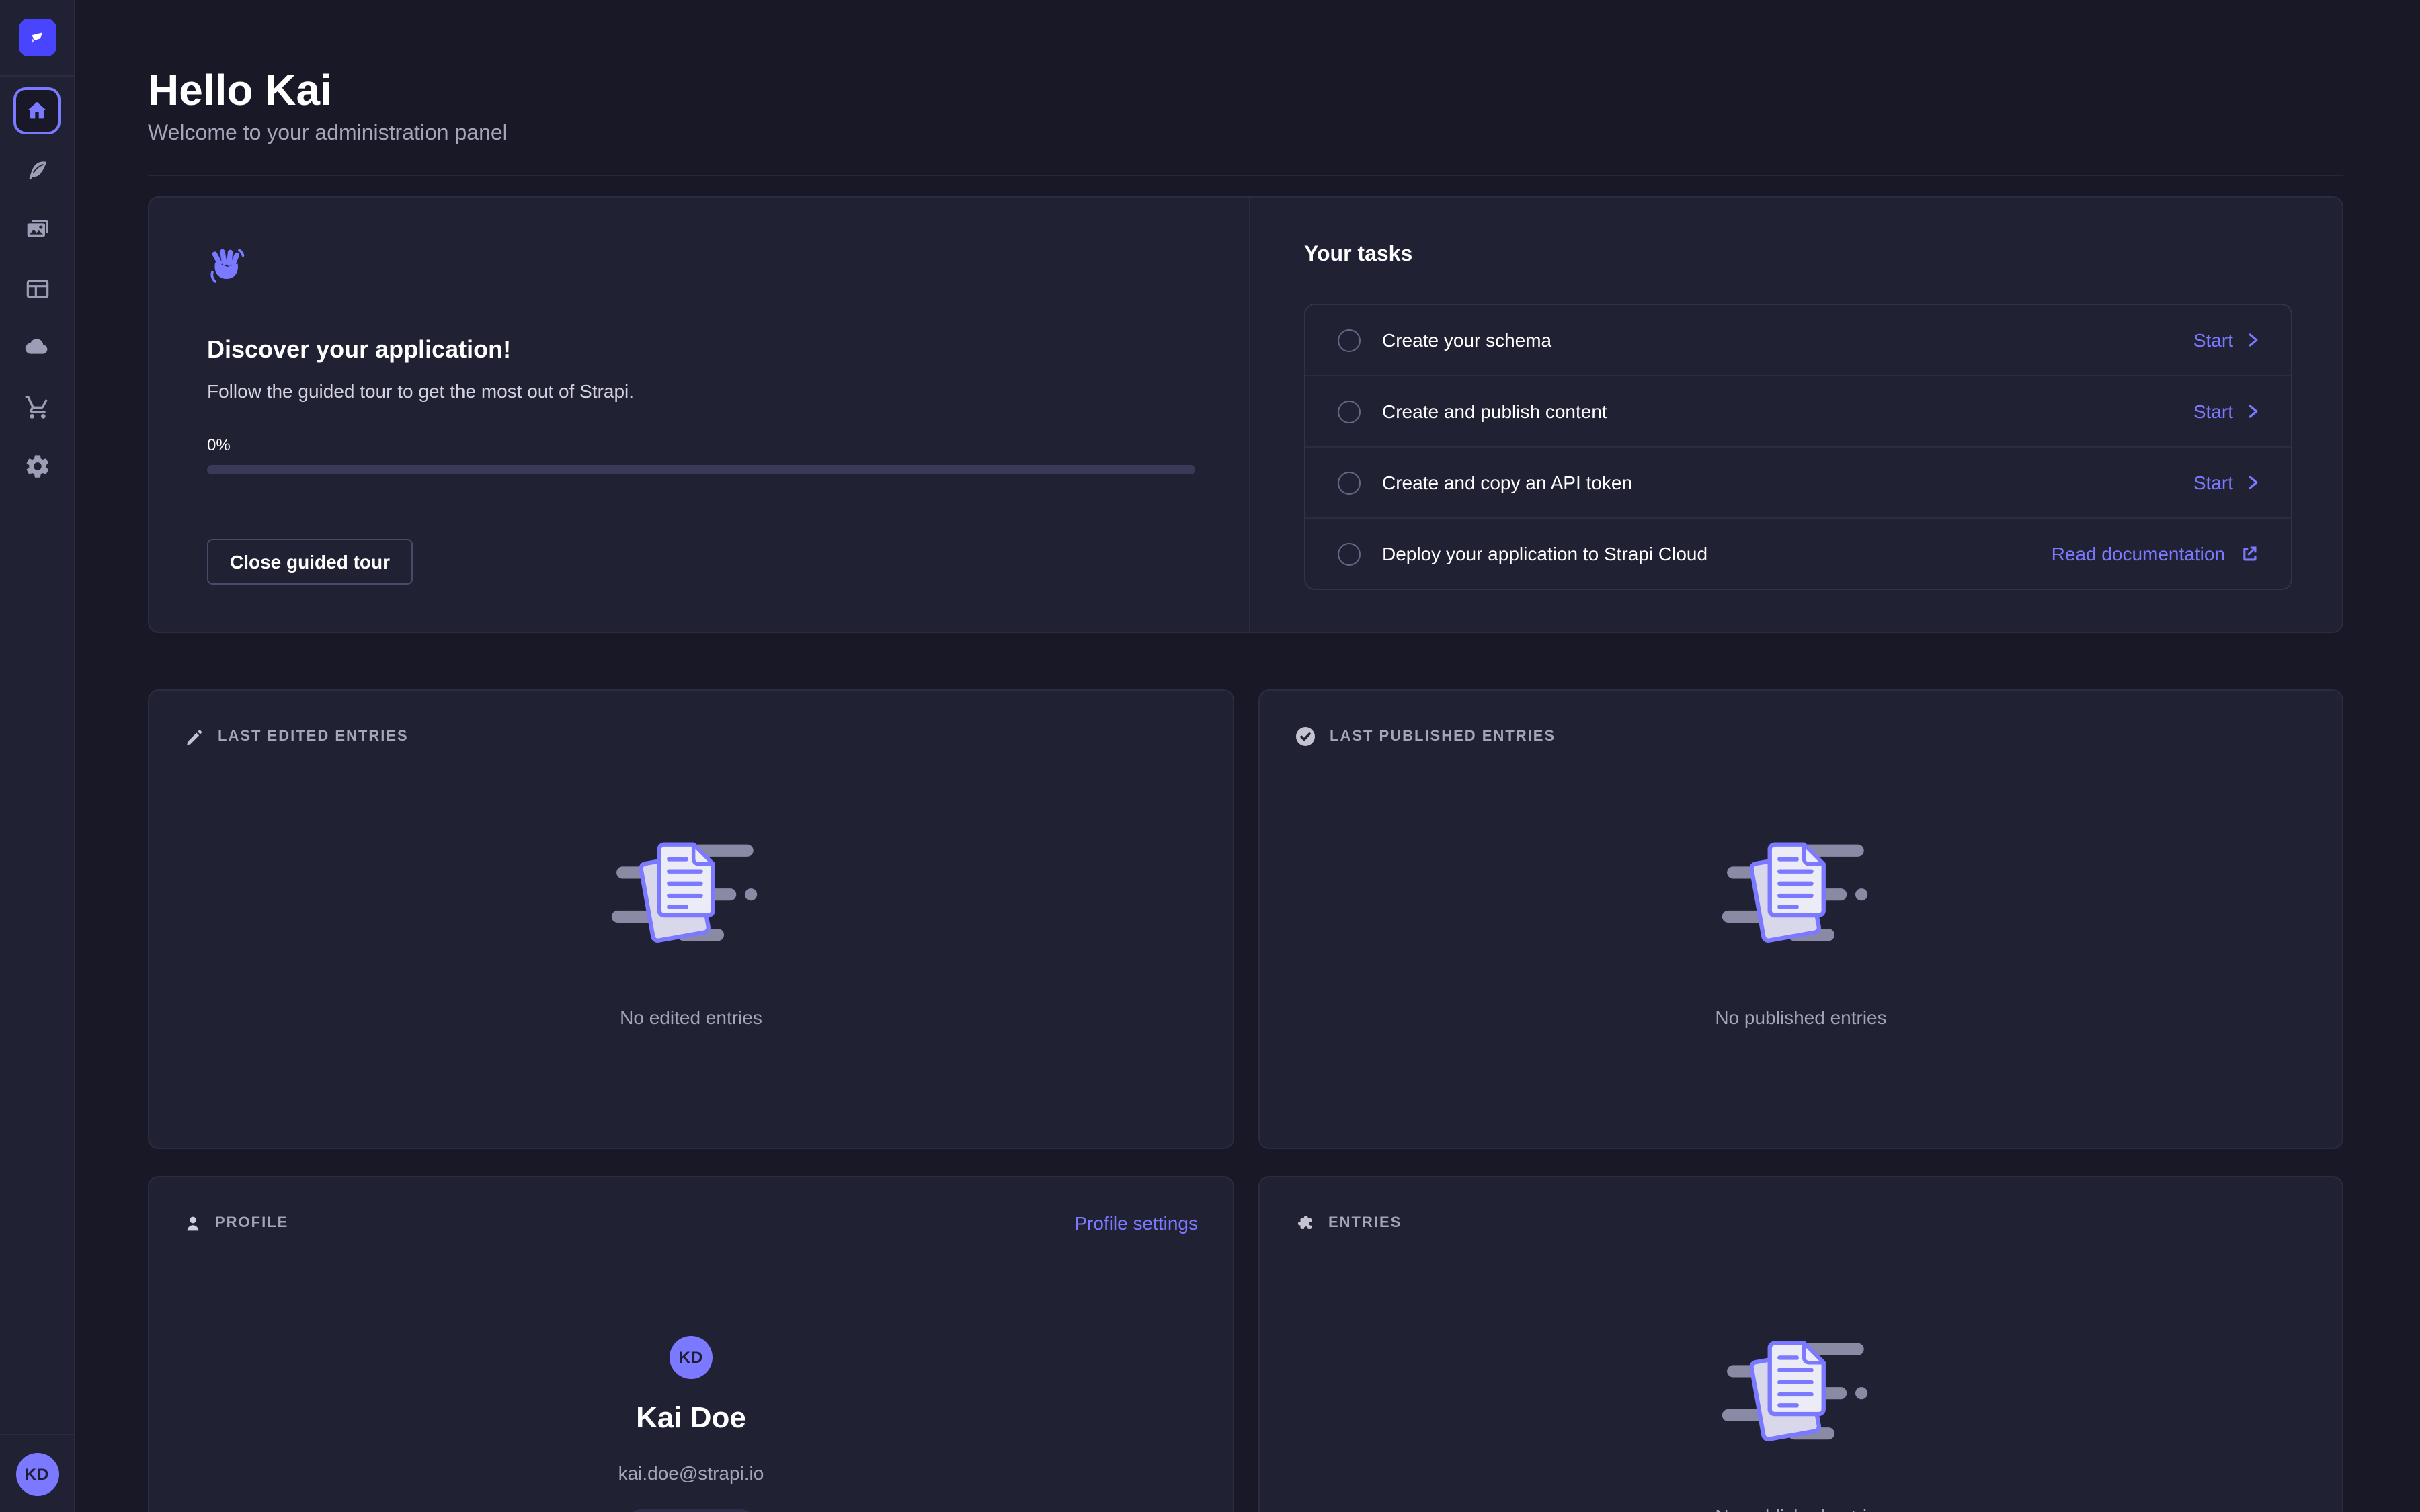 This screenshot has height=1512, width=2420. Describe the element at coordinates (1305, 1223) in the screenshot. I see `puzzle-icon` at that location.